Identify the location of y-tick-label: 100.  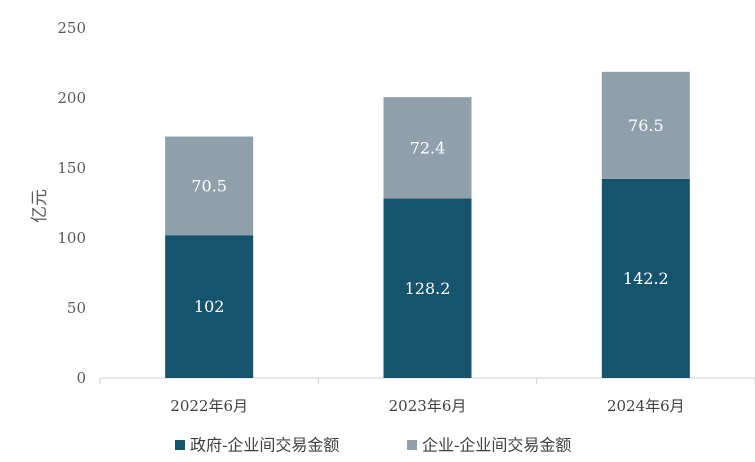
(71, 238).